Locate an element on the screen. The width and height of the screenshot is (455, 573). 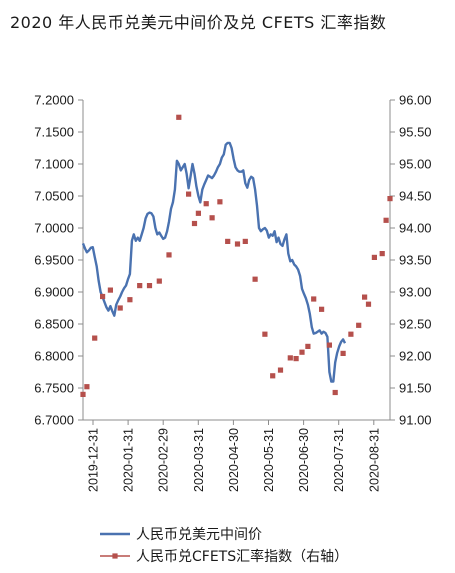
x-tick-label: 2020-04-30 is located at coordinates (234, 460).